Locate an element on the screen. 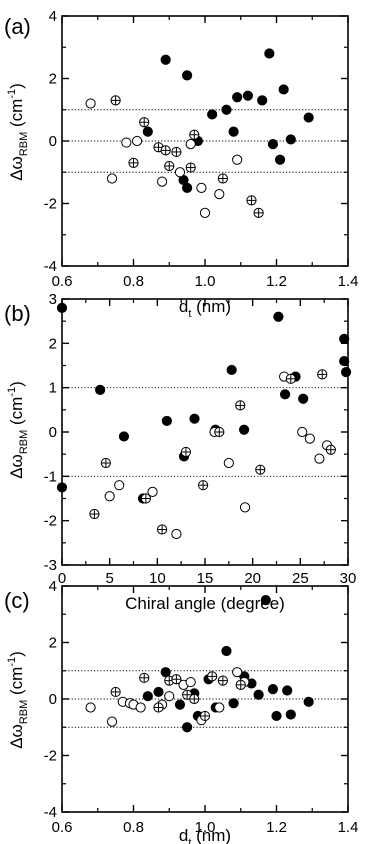 The height and width of the screenshot is (844, 375). x-tick-label: 15 is located at coordinates (205, 578).